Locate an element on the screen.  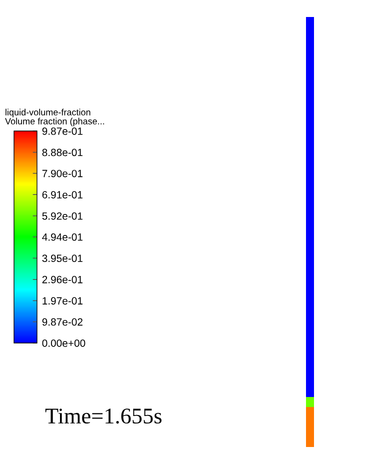
color-bar-label: 8.88e-01 is located at coordinates (62, 152).